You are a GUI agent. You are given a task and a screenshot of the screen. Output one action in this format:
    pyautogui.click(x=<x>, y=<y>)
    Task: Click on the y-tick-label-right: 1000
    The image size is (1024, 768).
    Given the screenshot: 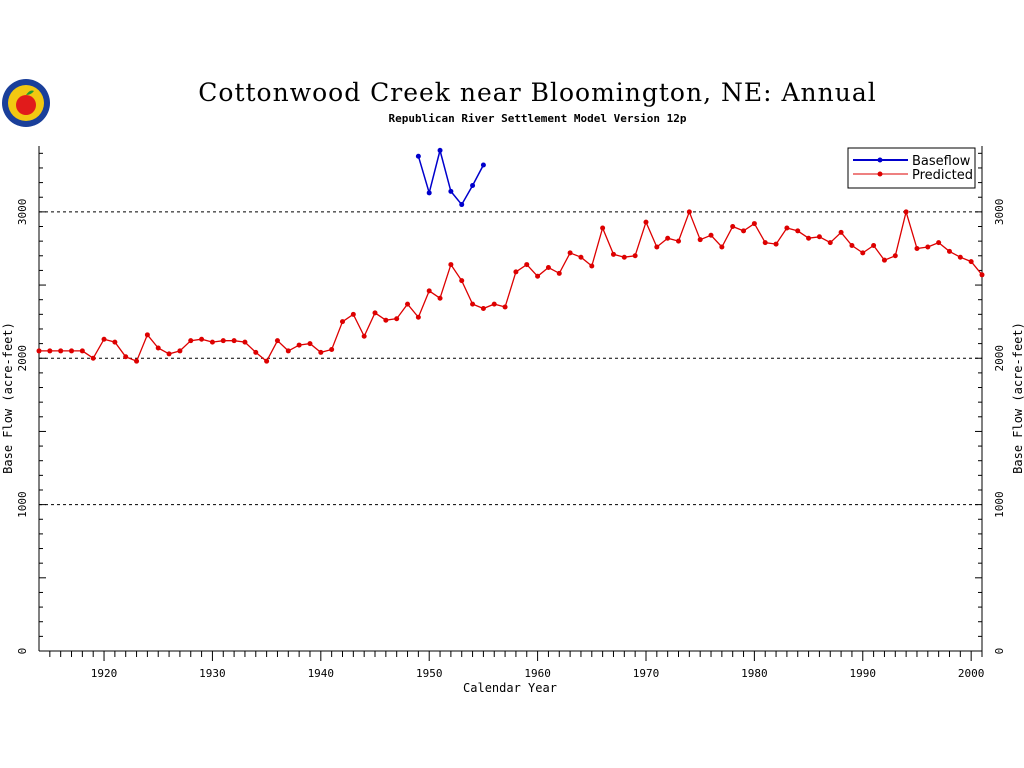 What is the action you would take?
    pyautogui.click(x=999, y=504)
    